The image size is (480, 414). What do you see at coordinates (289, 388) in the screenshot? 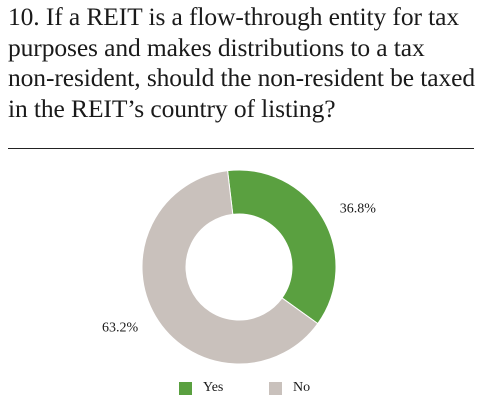
I see `legend-item-no: No` at bounding box center [289, 388].